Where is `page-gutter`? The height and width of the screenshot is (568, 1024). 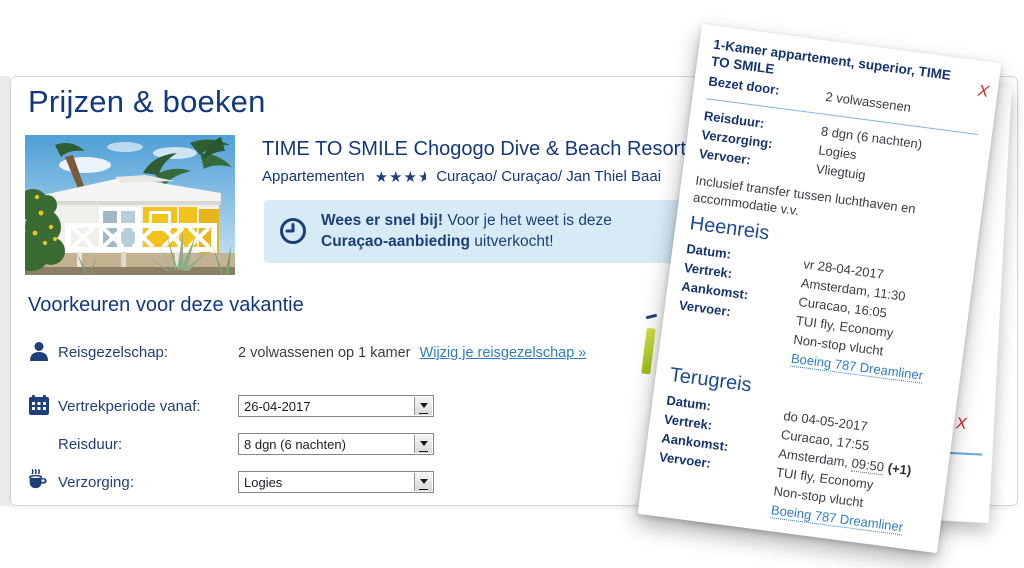 page-gutter is located at coordinates (5, 291).